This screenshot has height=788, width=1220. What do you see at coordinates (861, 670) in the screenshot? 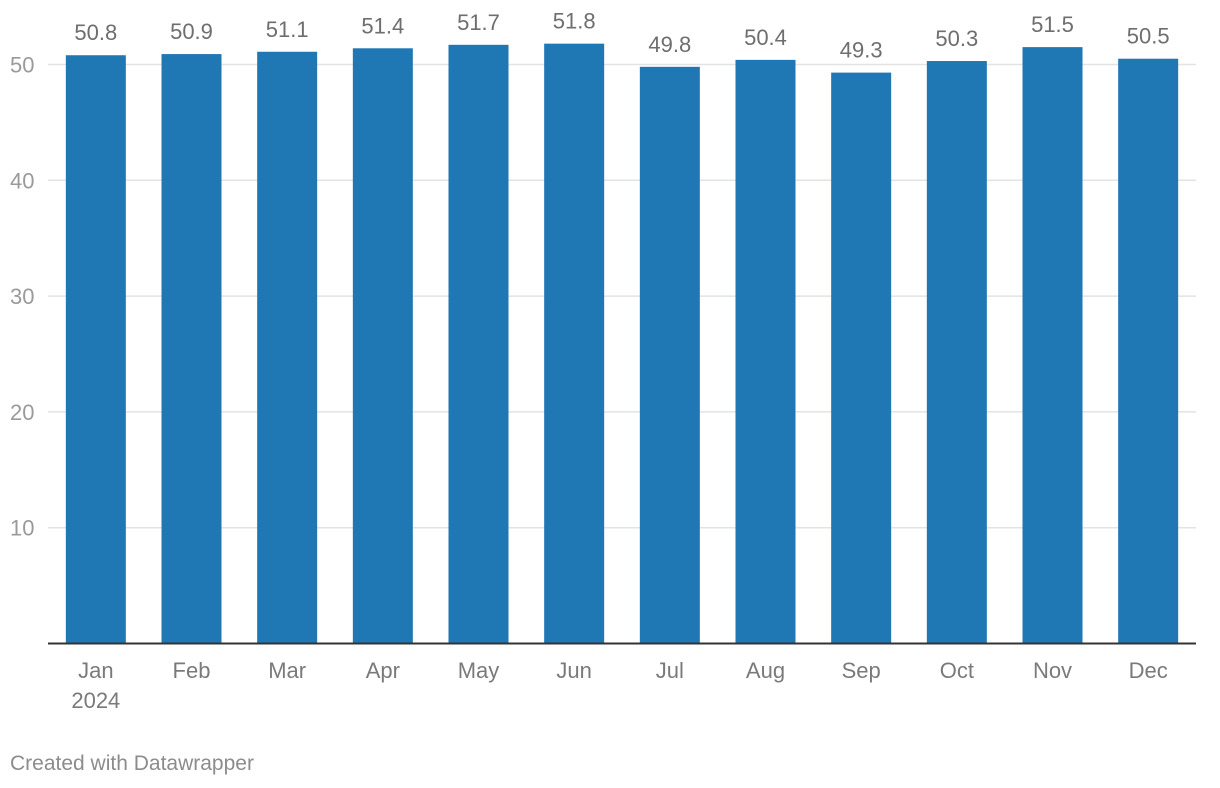
I see `x-tick-label: Sep` at bounding box center [861, 670].